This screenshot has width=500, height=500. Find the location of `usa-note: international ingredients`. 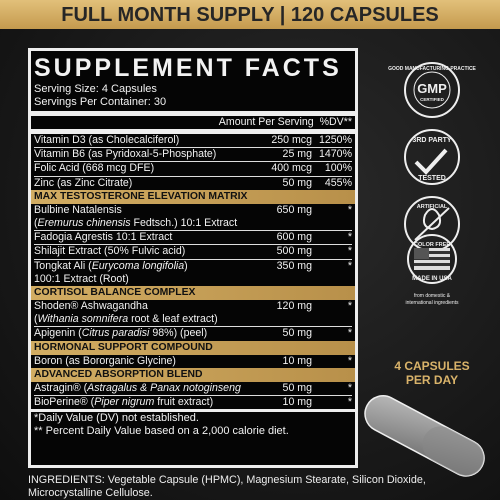

usa-note: international ingredients is located at coordinates (432, 303).